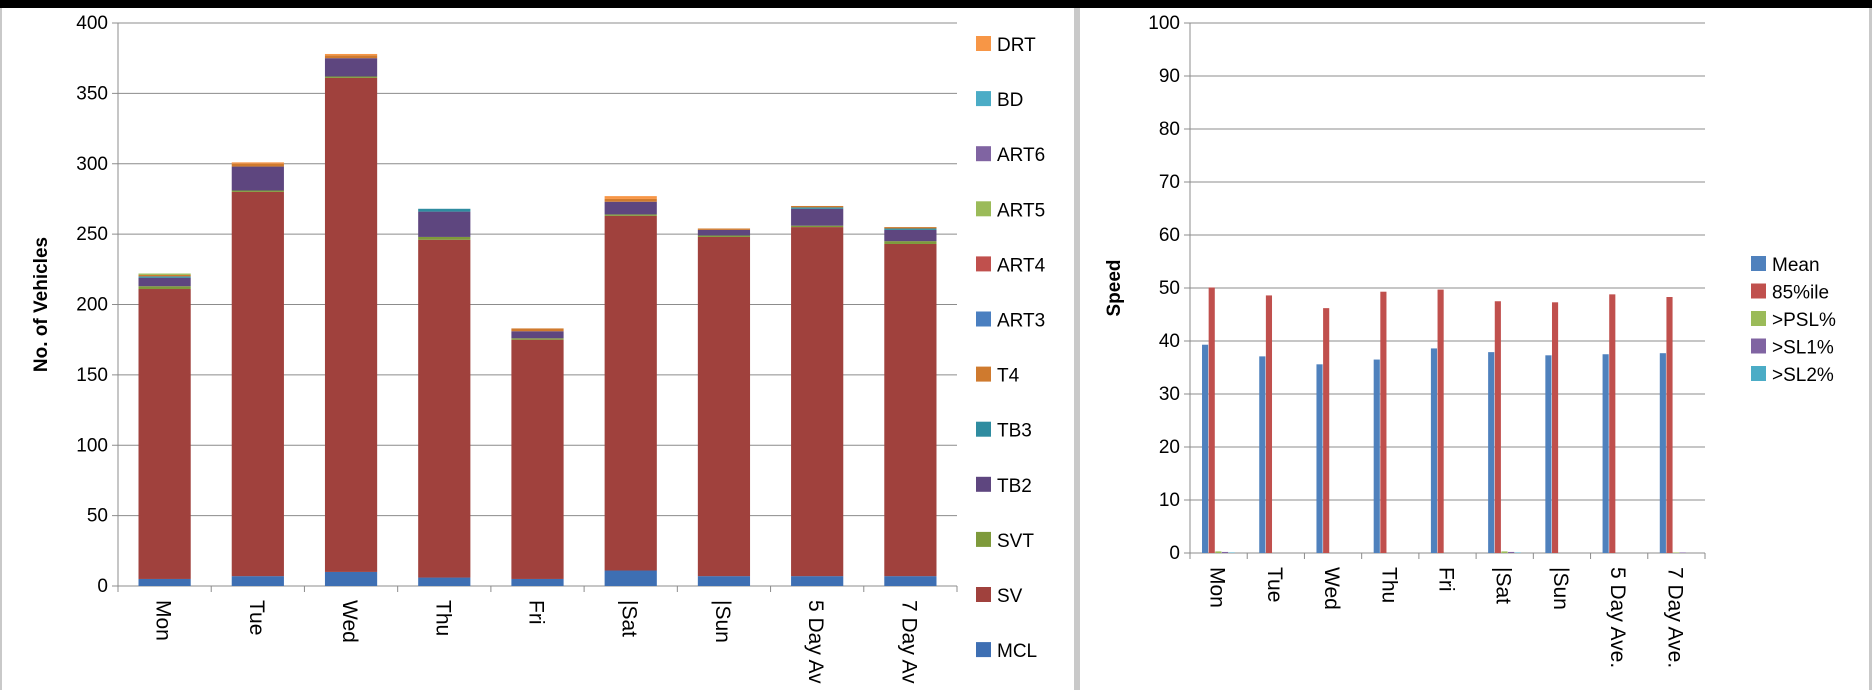 Image resolution: width=1872 pixels, height=690 pixels. What do you see at coordinates (983, 374) in the screenshot?
I see `legend-swatch-t4` at bounding box center [983, 374].